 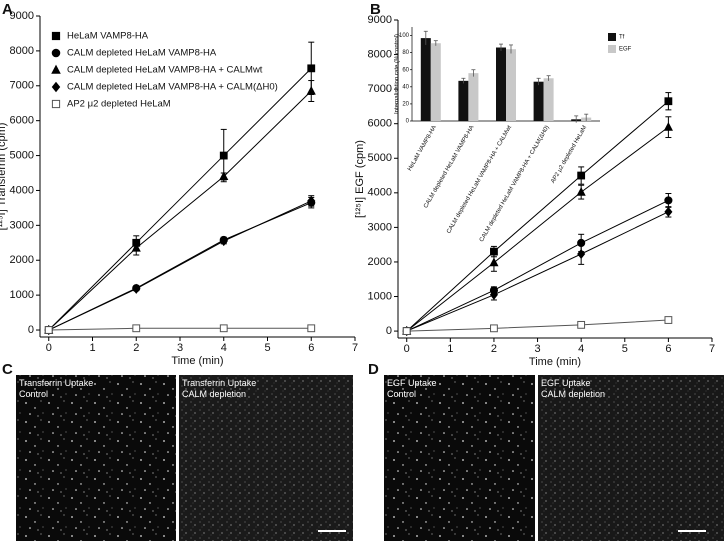 What do you see at coordinates (375, 9) in the screenshot?
I see `panel-label: B` at bounding box center [375, 9].